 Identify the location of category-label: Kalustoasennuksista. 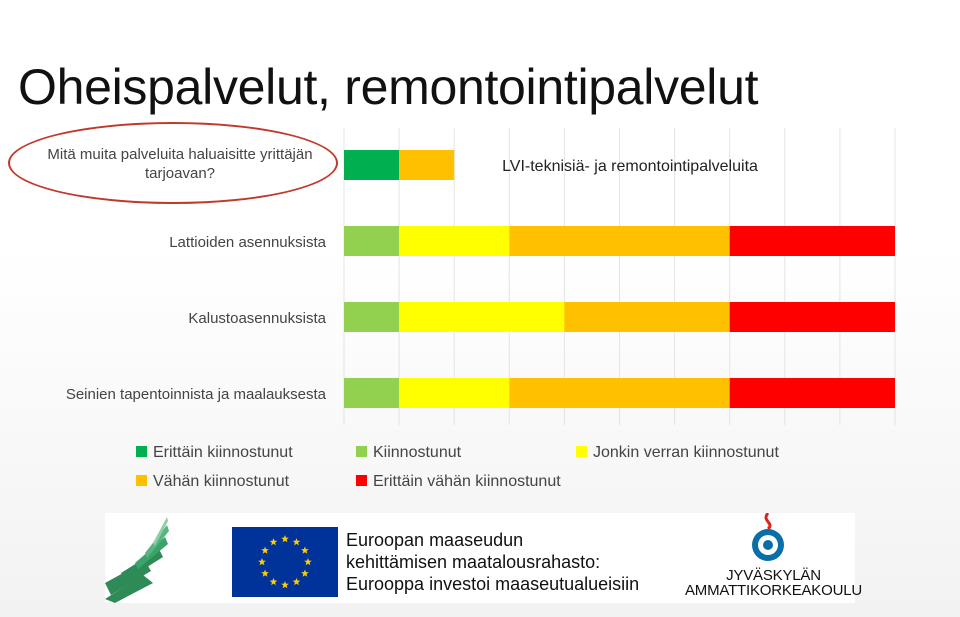
(257, 318).